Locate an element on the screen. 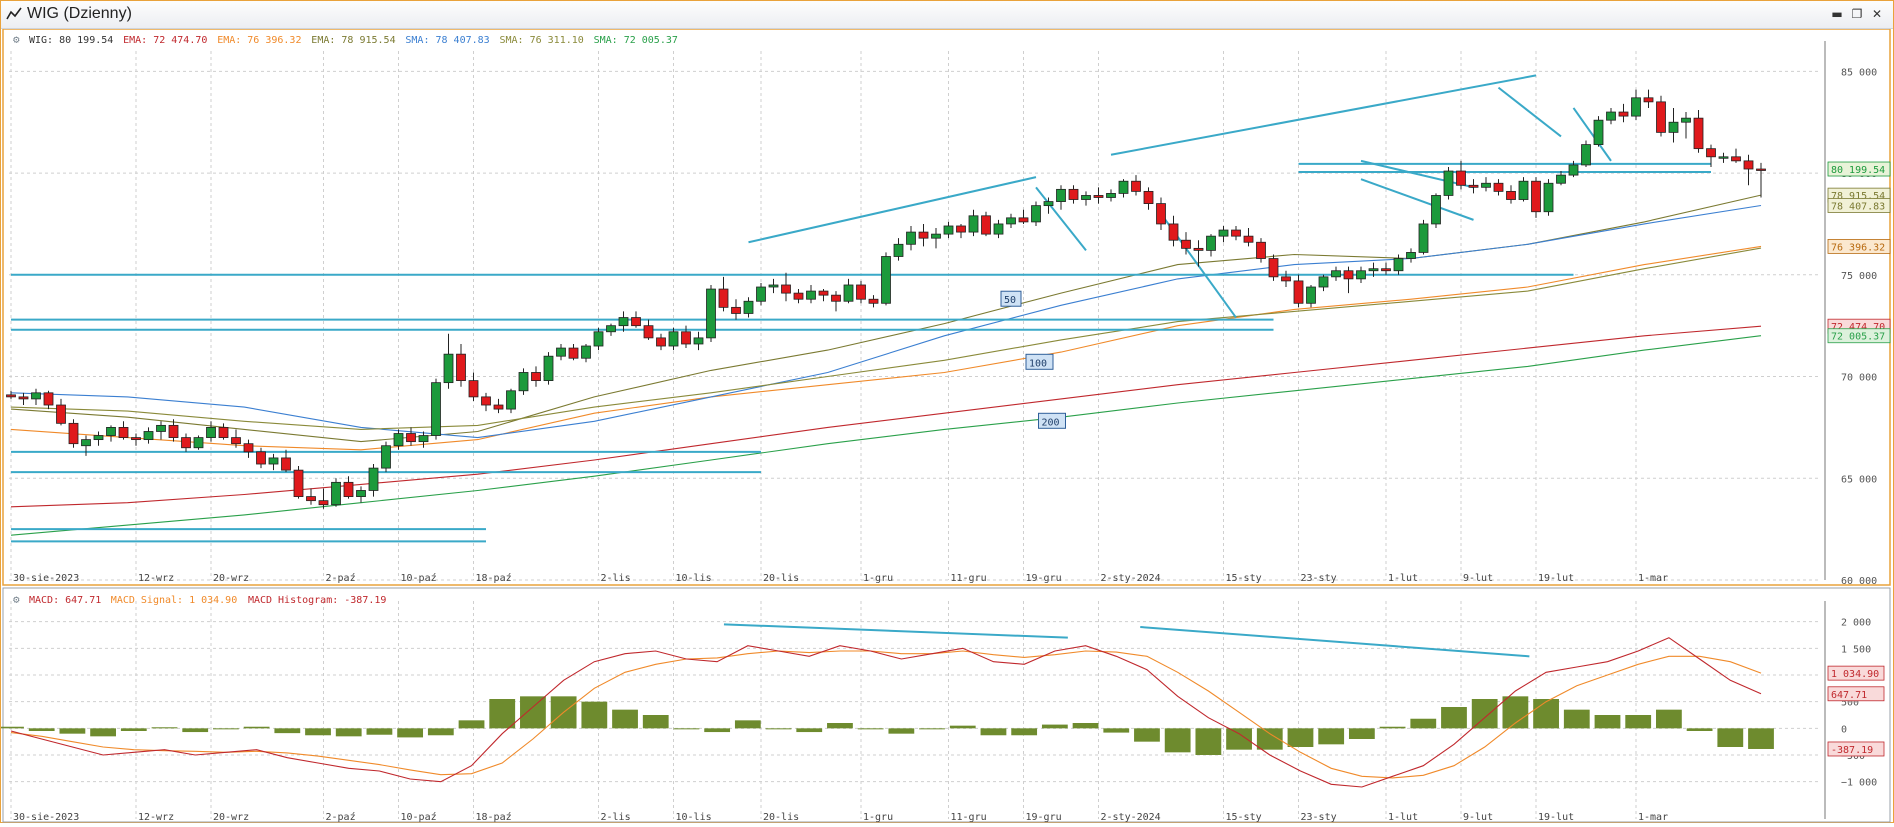  price-legend-item: SMA: 78 407.83 is located at coordinates (447, 40).